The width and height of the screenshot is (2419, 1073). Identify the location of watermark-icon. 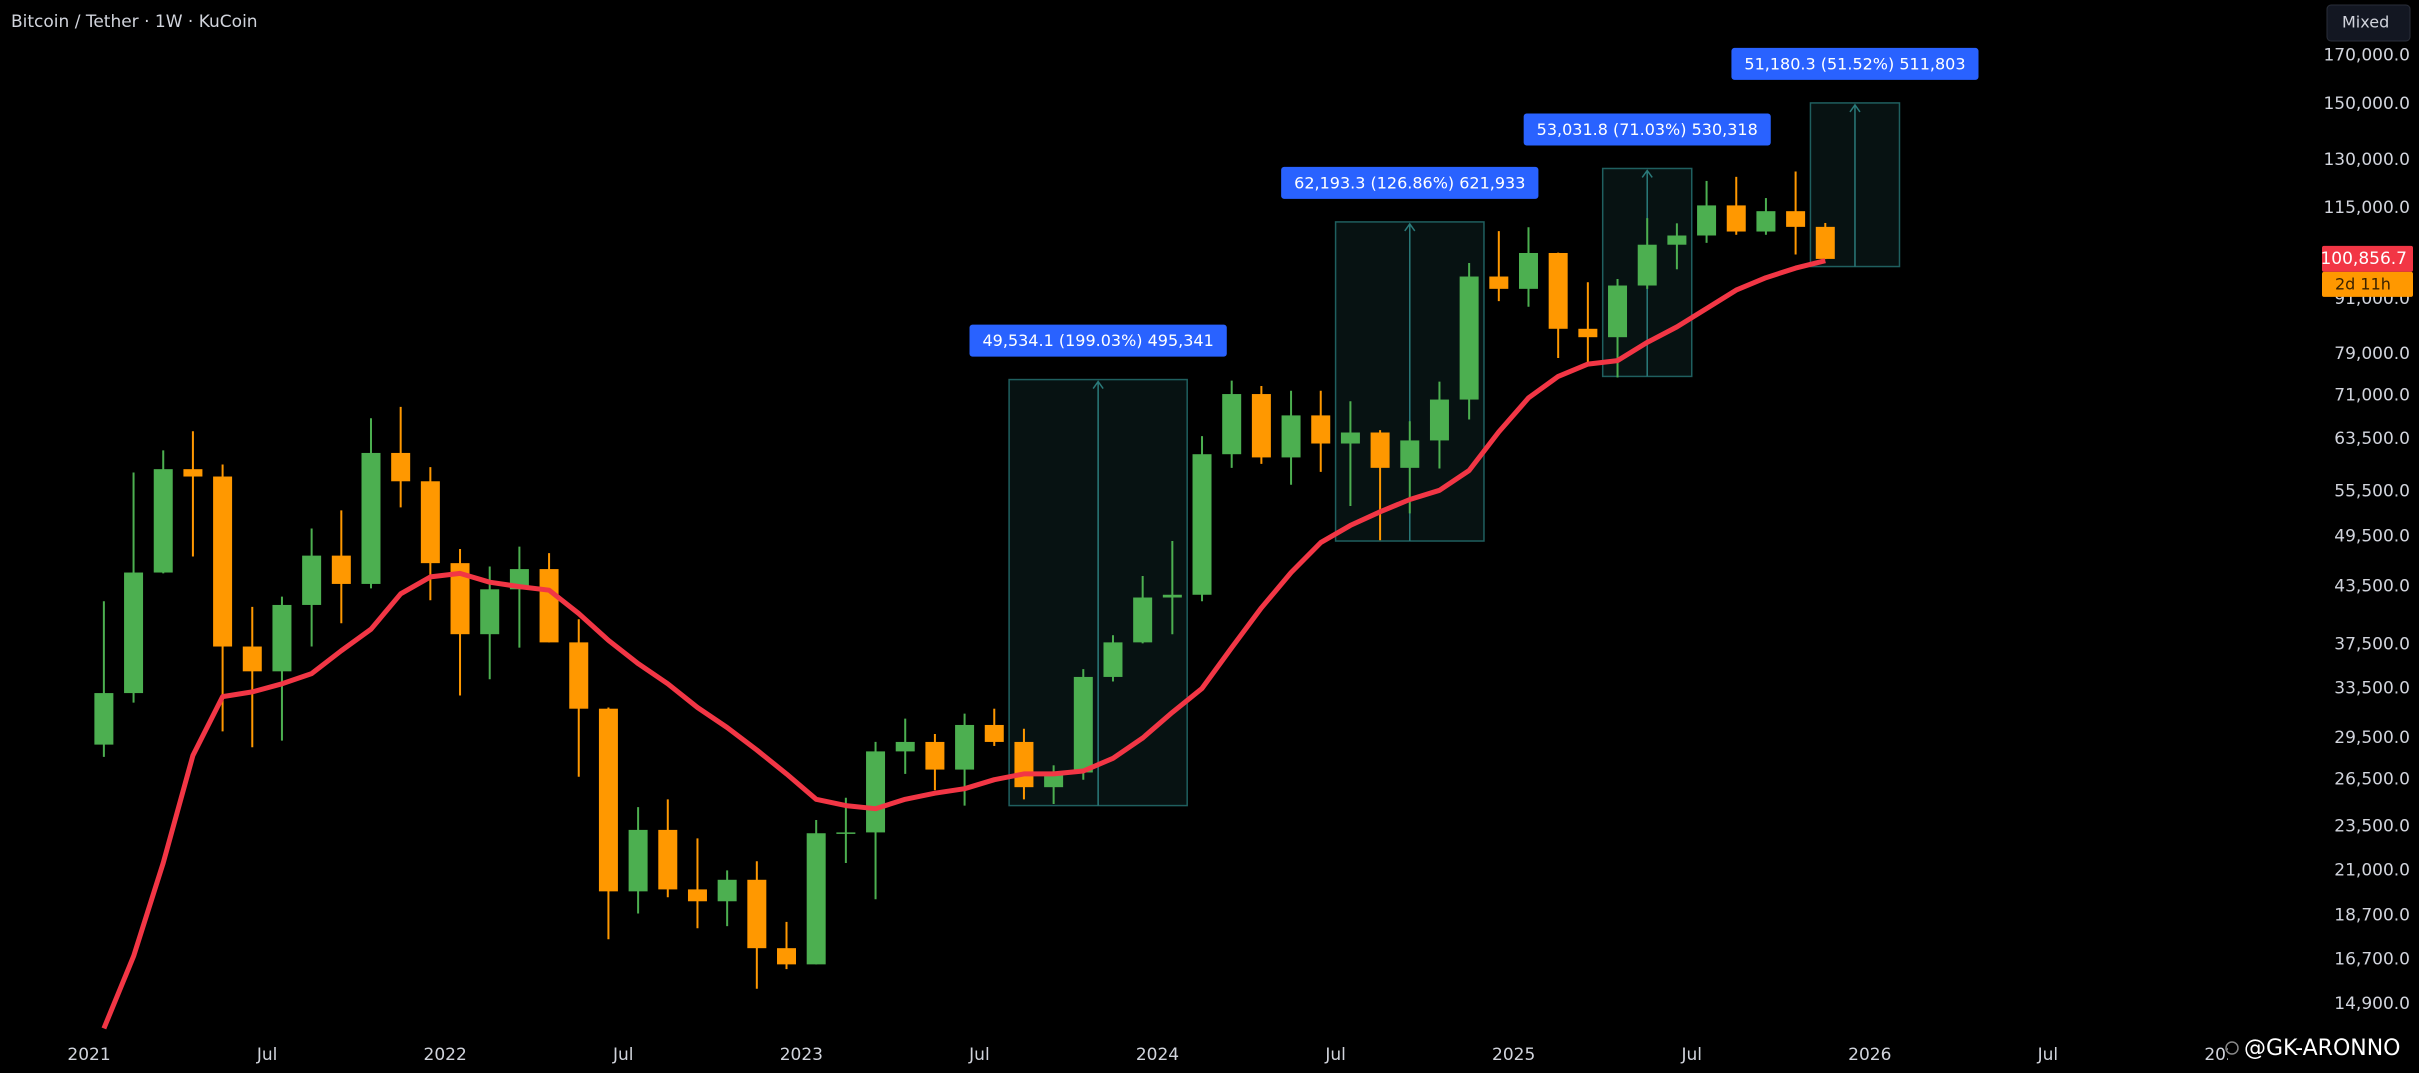
(2232, 1048).